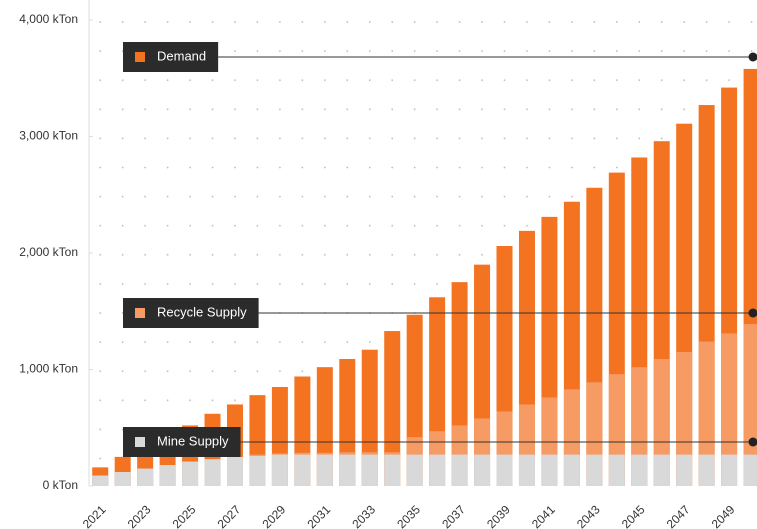  Describe the element at coordinates (440, 57) in the screenshot. I see `legend-item: Demand` at that location.